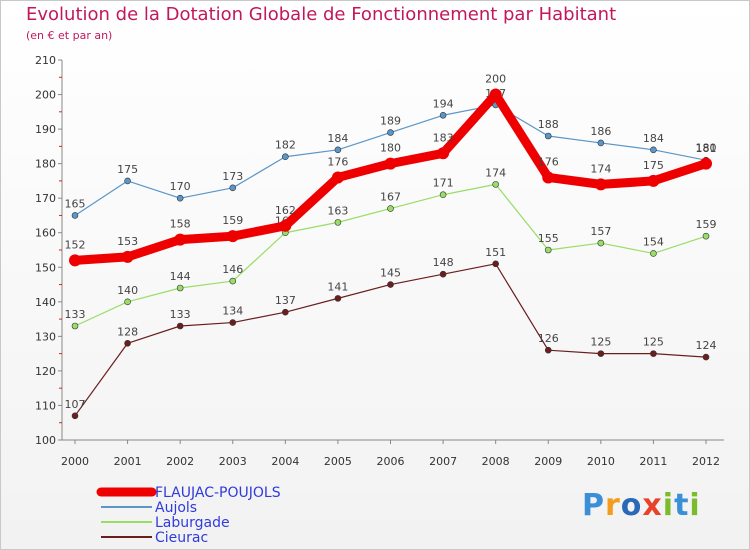 The image size is (750, 550). What do you see at coordinates (495, 252) in the screenshot?
I see `data-label-cieurac: 151` at bounding box center [495, 252].